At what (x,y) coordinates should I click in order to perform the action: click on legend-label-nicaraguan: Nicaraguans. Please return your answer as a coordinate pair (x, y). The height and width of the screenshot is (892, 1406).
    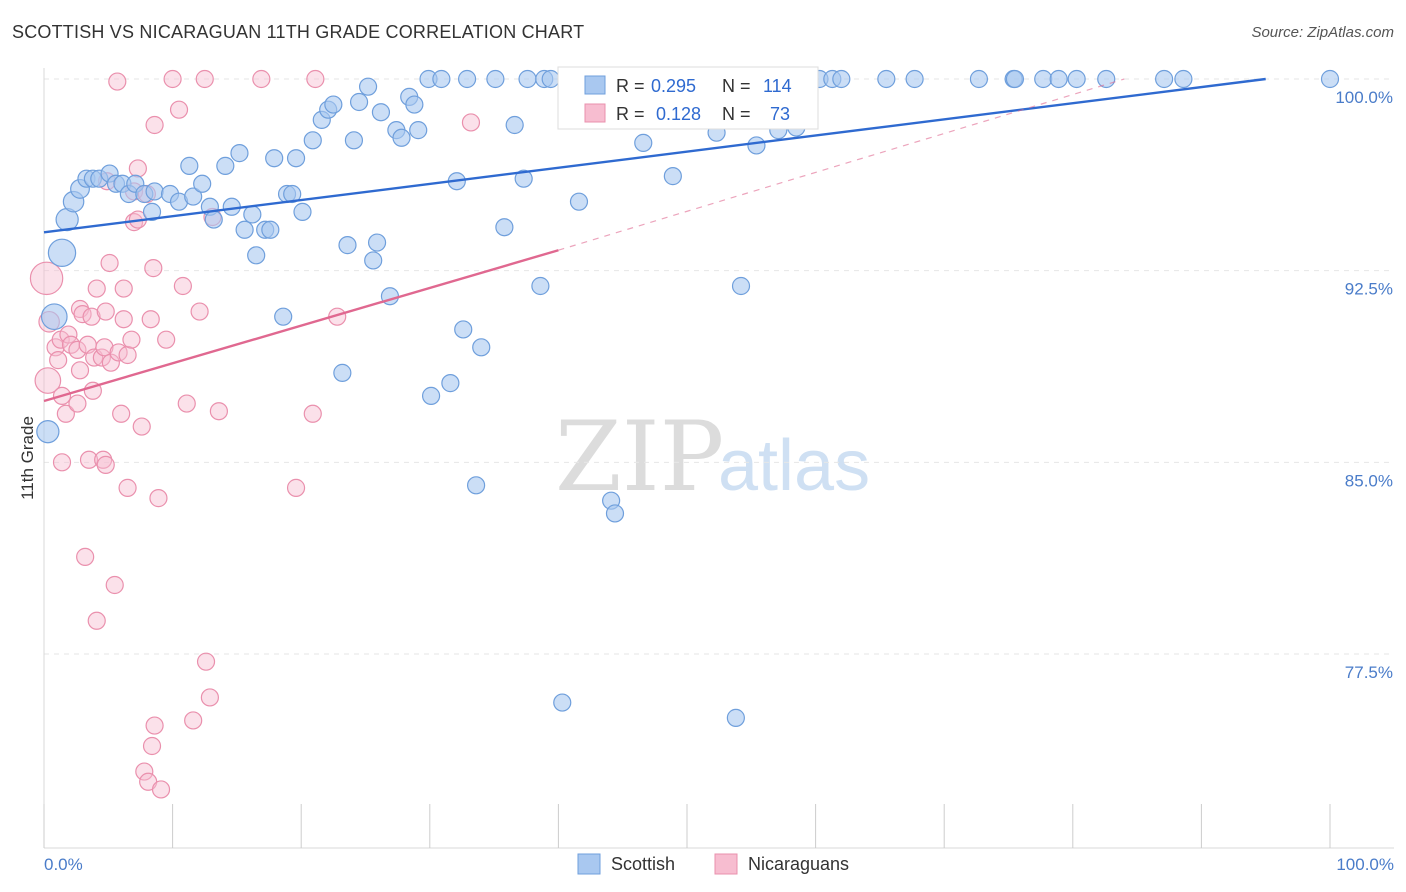
    Looking at the image, I should click on (798, 864).